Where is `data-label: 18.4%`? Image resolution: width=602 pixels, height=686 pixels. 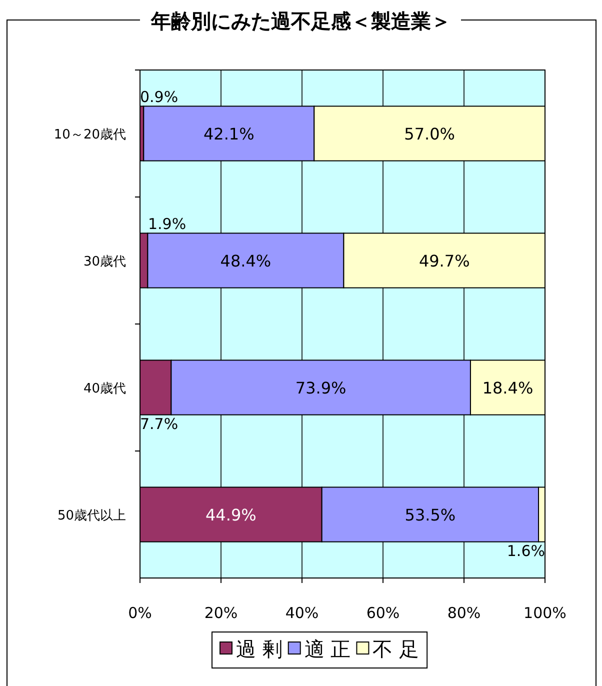 data-label: 18.4% is located at coordinates (508, 388).